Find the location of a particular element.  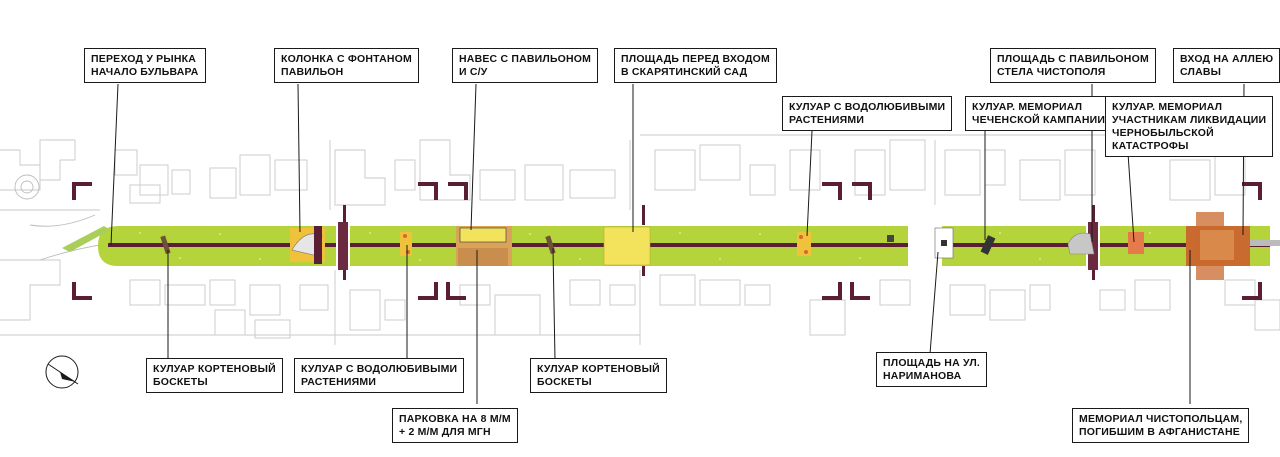

callout-stele: ПЛОЩАДЬ С ПАВИЛЬОНОМ СТЕЛА ЧИСТОПОЛЯ is located at coordinates (1073, 65).